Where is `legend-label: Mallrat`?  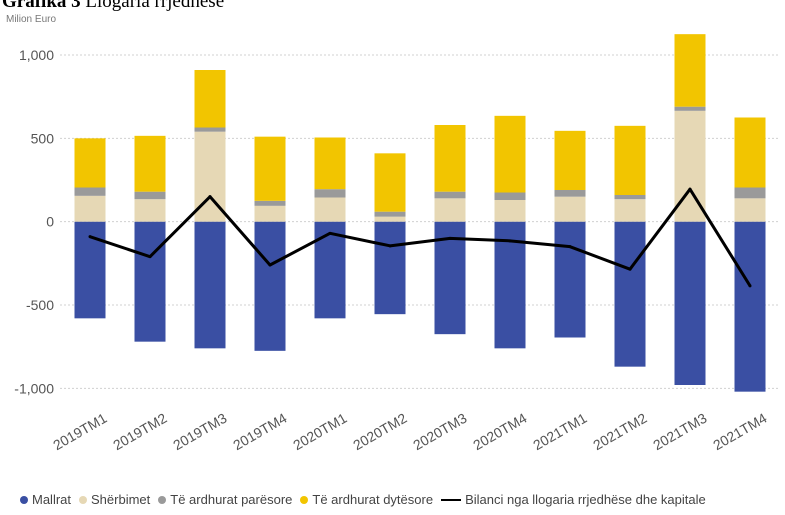
legend-label: Mallrat is located at coordinates (52, 499).